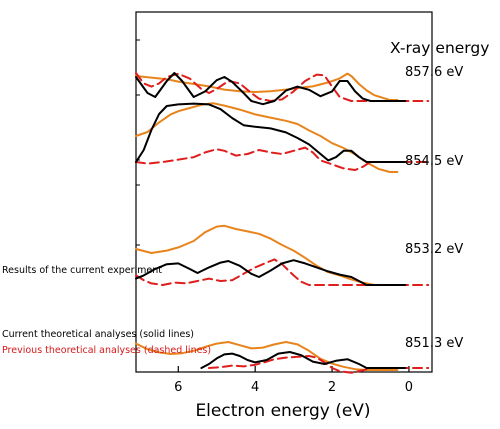 This screenshot has height=429, width=500. Describe the element at coordinates (82, 270) in the screenshot. I see `annotation-experiment: Results of the current experiment` at that location.